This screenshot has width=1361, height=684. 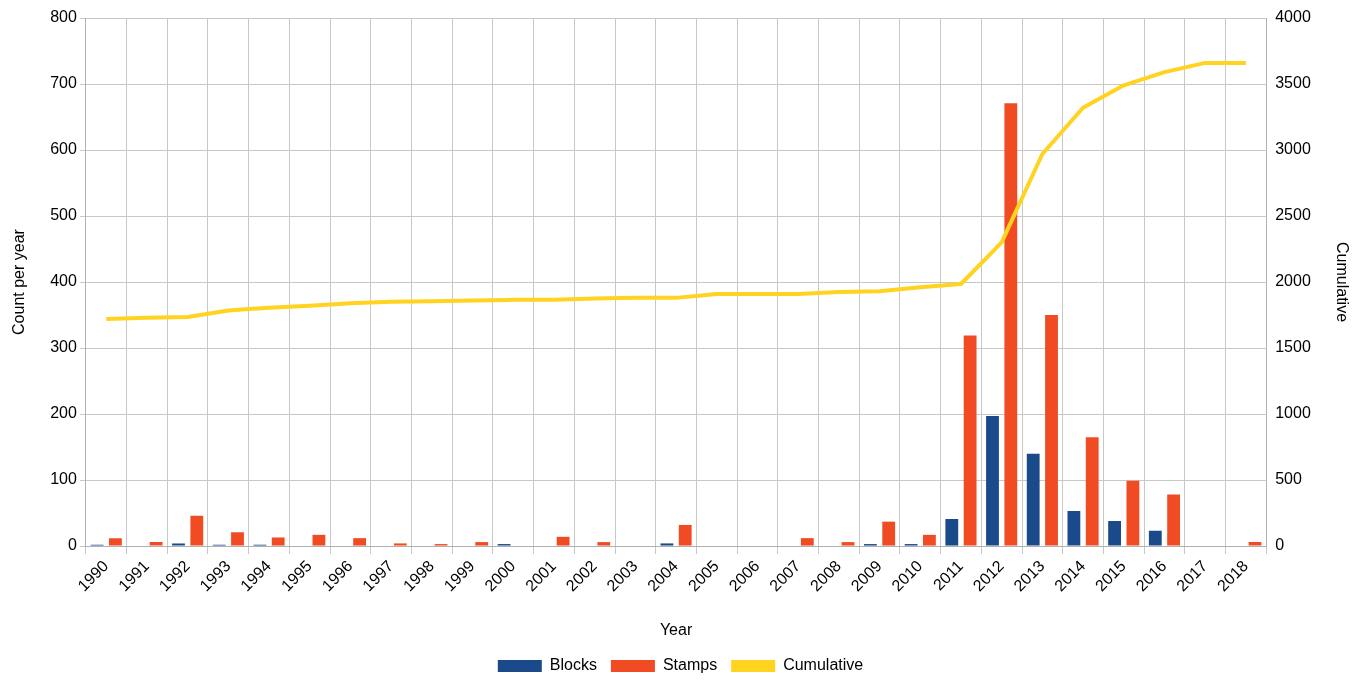 What do you see at coordinates (63, 17) in the screenshot?
I see `y-tick-label: 800` at bounding box center [63, 17].